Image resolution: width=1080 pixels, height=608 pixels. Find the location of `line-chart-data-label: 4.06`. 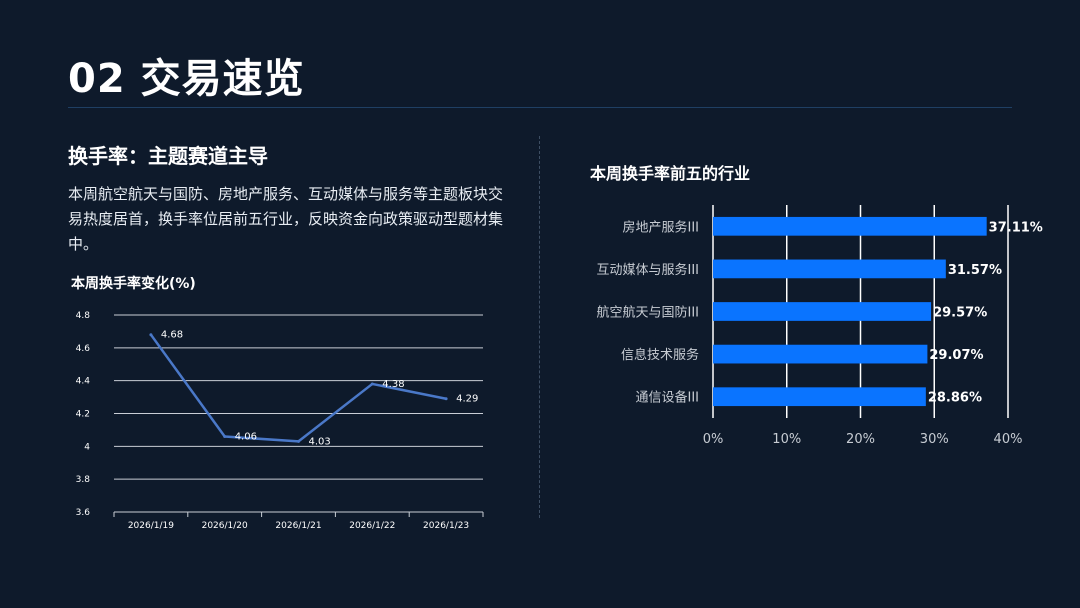

line-chart-data-label: 4.06 is located at coordinates (246, 436).